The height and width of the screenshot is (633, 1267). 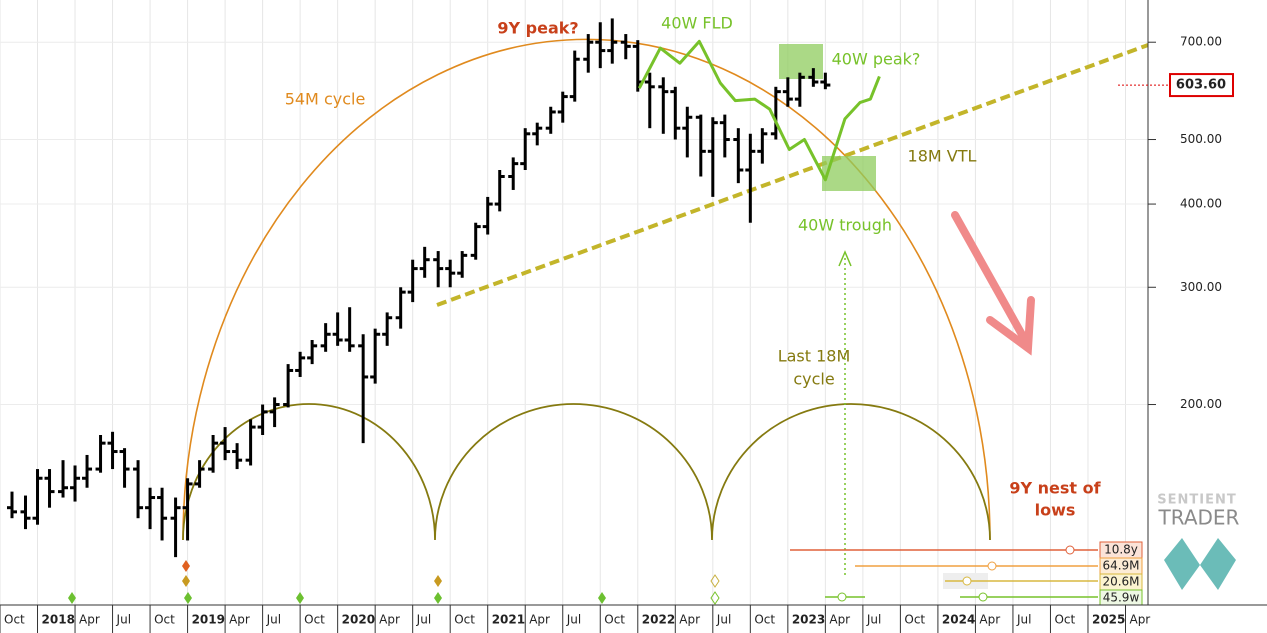 What do you see at coordinates (958, 620) in the screenshot?
I see `x-tick-label: 2024` at bounding box center [958, 620].